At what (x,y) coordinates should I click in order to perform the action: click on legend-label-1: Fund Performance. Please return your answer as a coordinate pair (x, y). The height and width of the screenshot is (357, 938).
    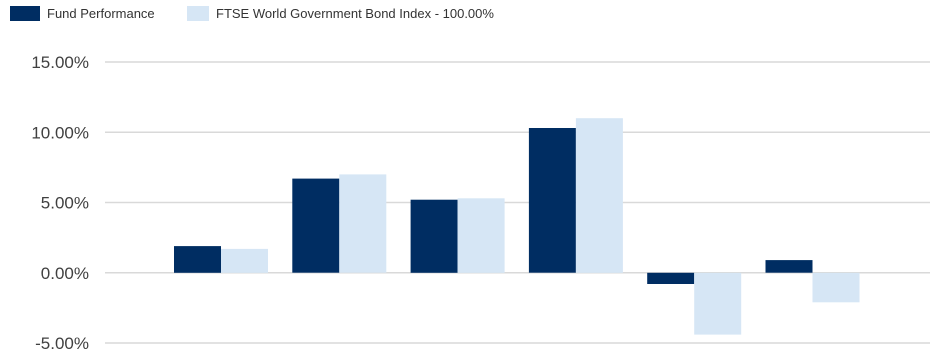
    Looking at the image, I should click on (101, 13).